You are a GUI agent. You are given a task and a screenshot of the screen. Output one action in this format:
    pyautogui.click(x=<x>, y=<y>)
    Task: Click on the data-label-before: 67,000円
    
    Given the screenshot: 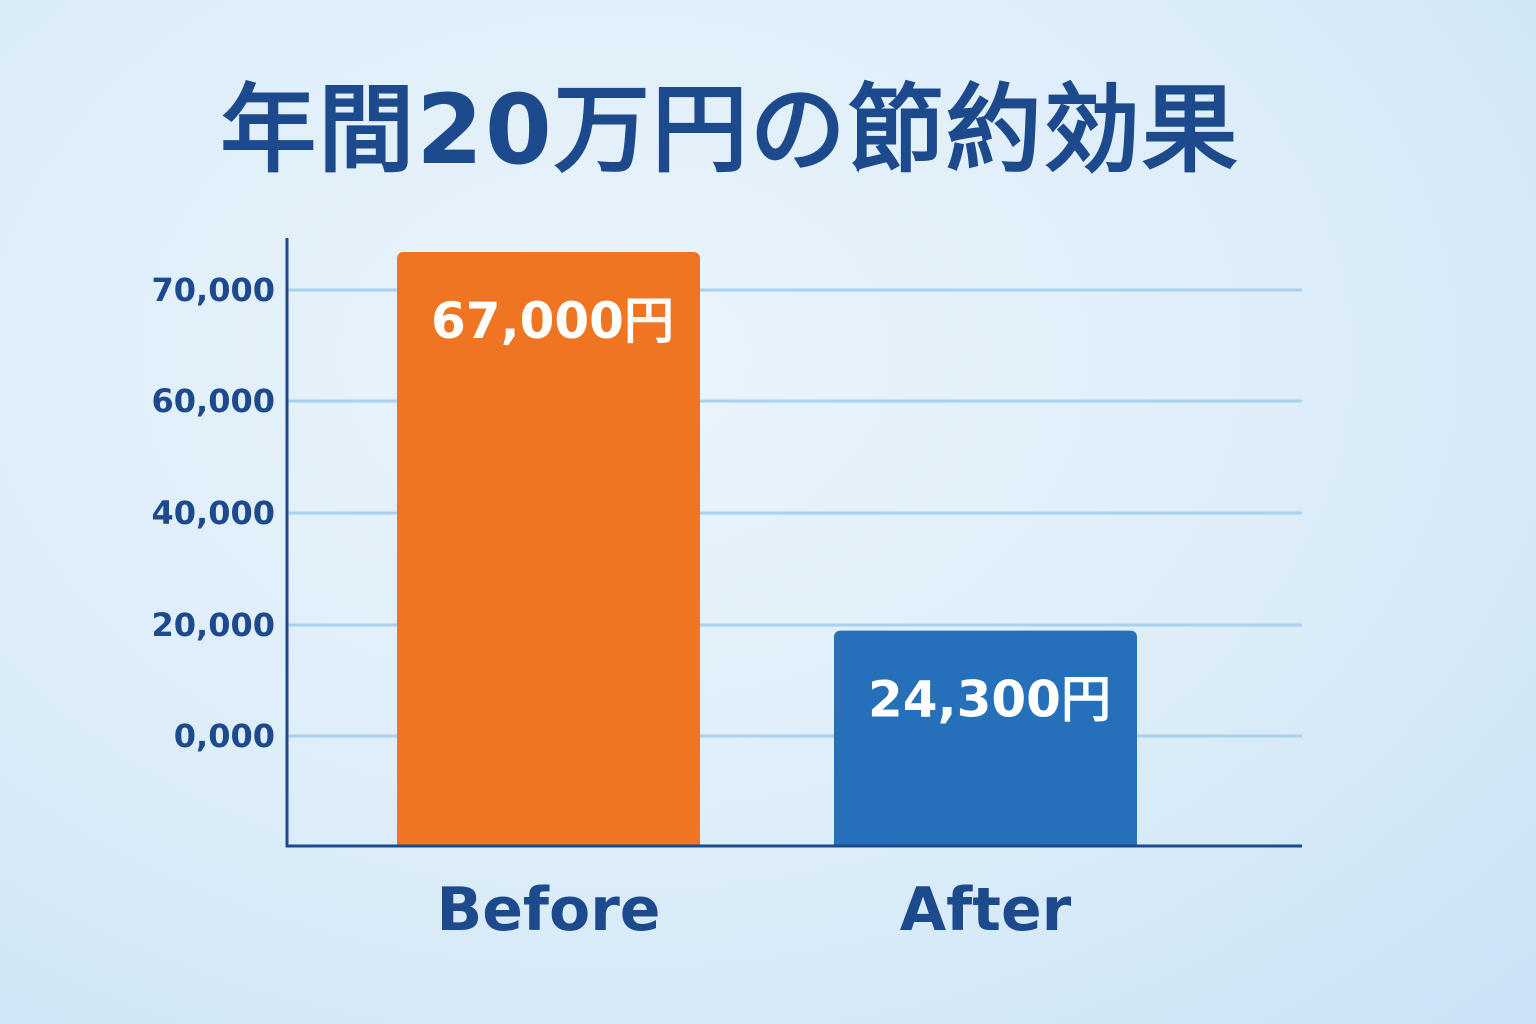 What is the action you would take?
    pyautogui.click(x=552, y=321)
    